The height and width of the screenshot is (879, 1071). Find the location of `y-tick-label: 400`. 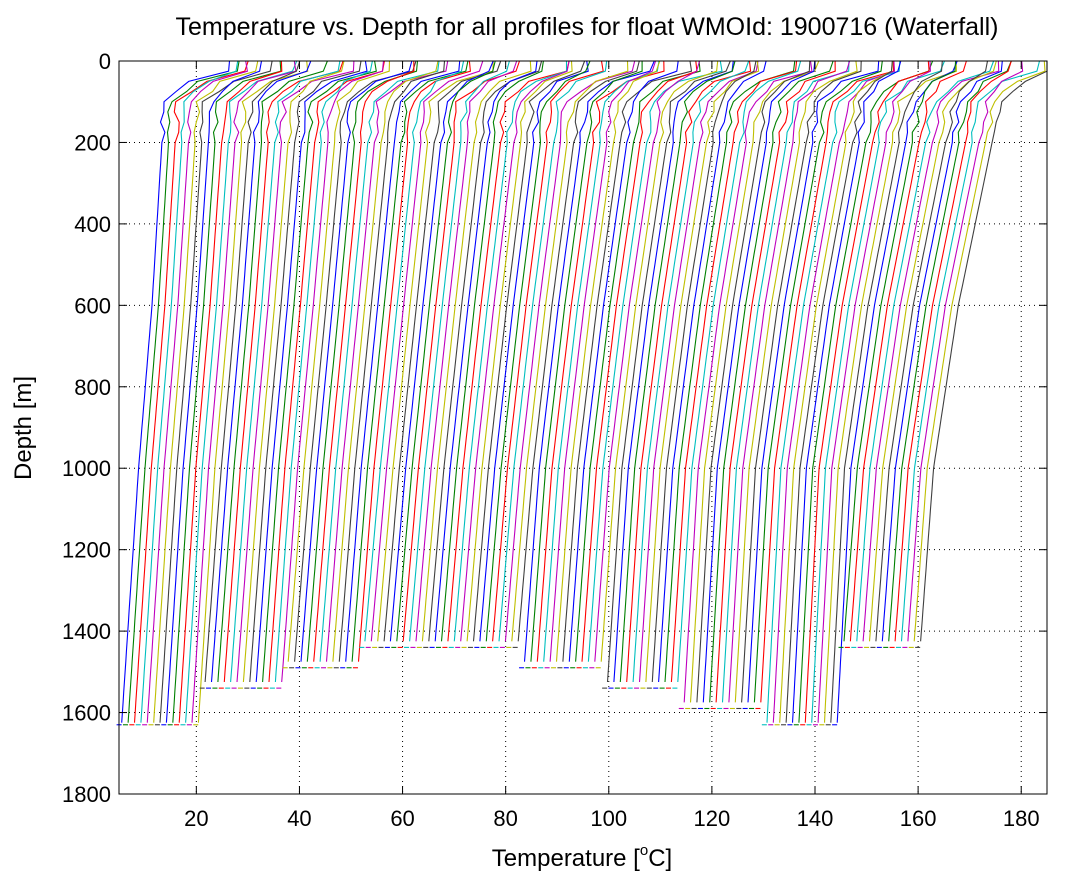

y-tick-label: 400 is located at coordinates (92, 224).